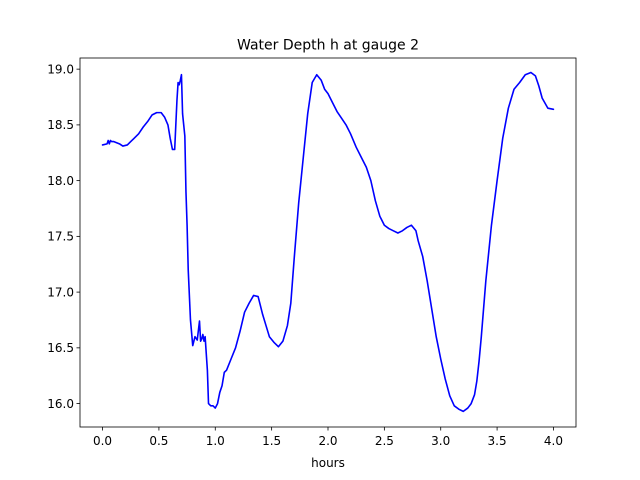  What do you see at coordinates (60, 125) in the screenshot?
I see `y-tick-label: 18.5` at bounding box center [60, 125].